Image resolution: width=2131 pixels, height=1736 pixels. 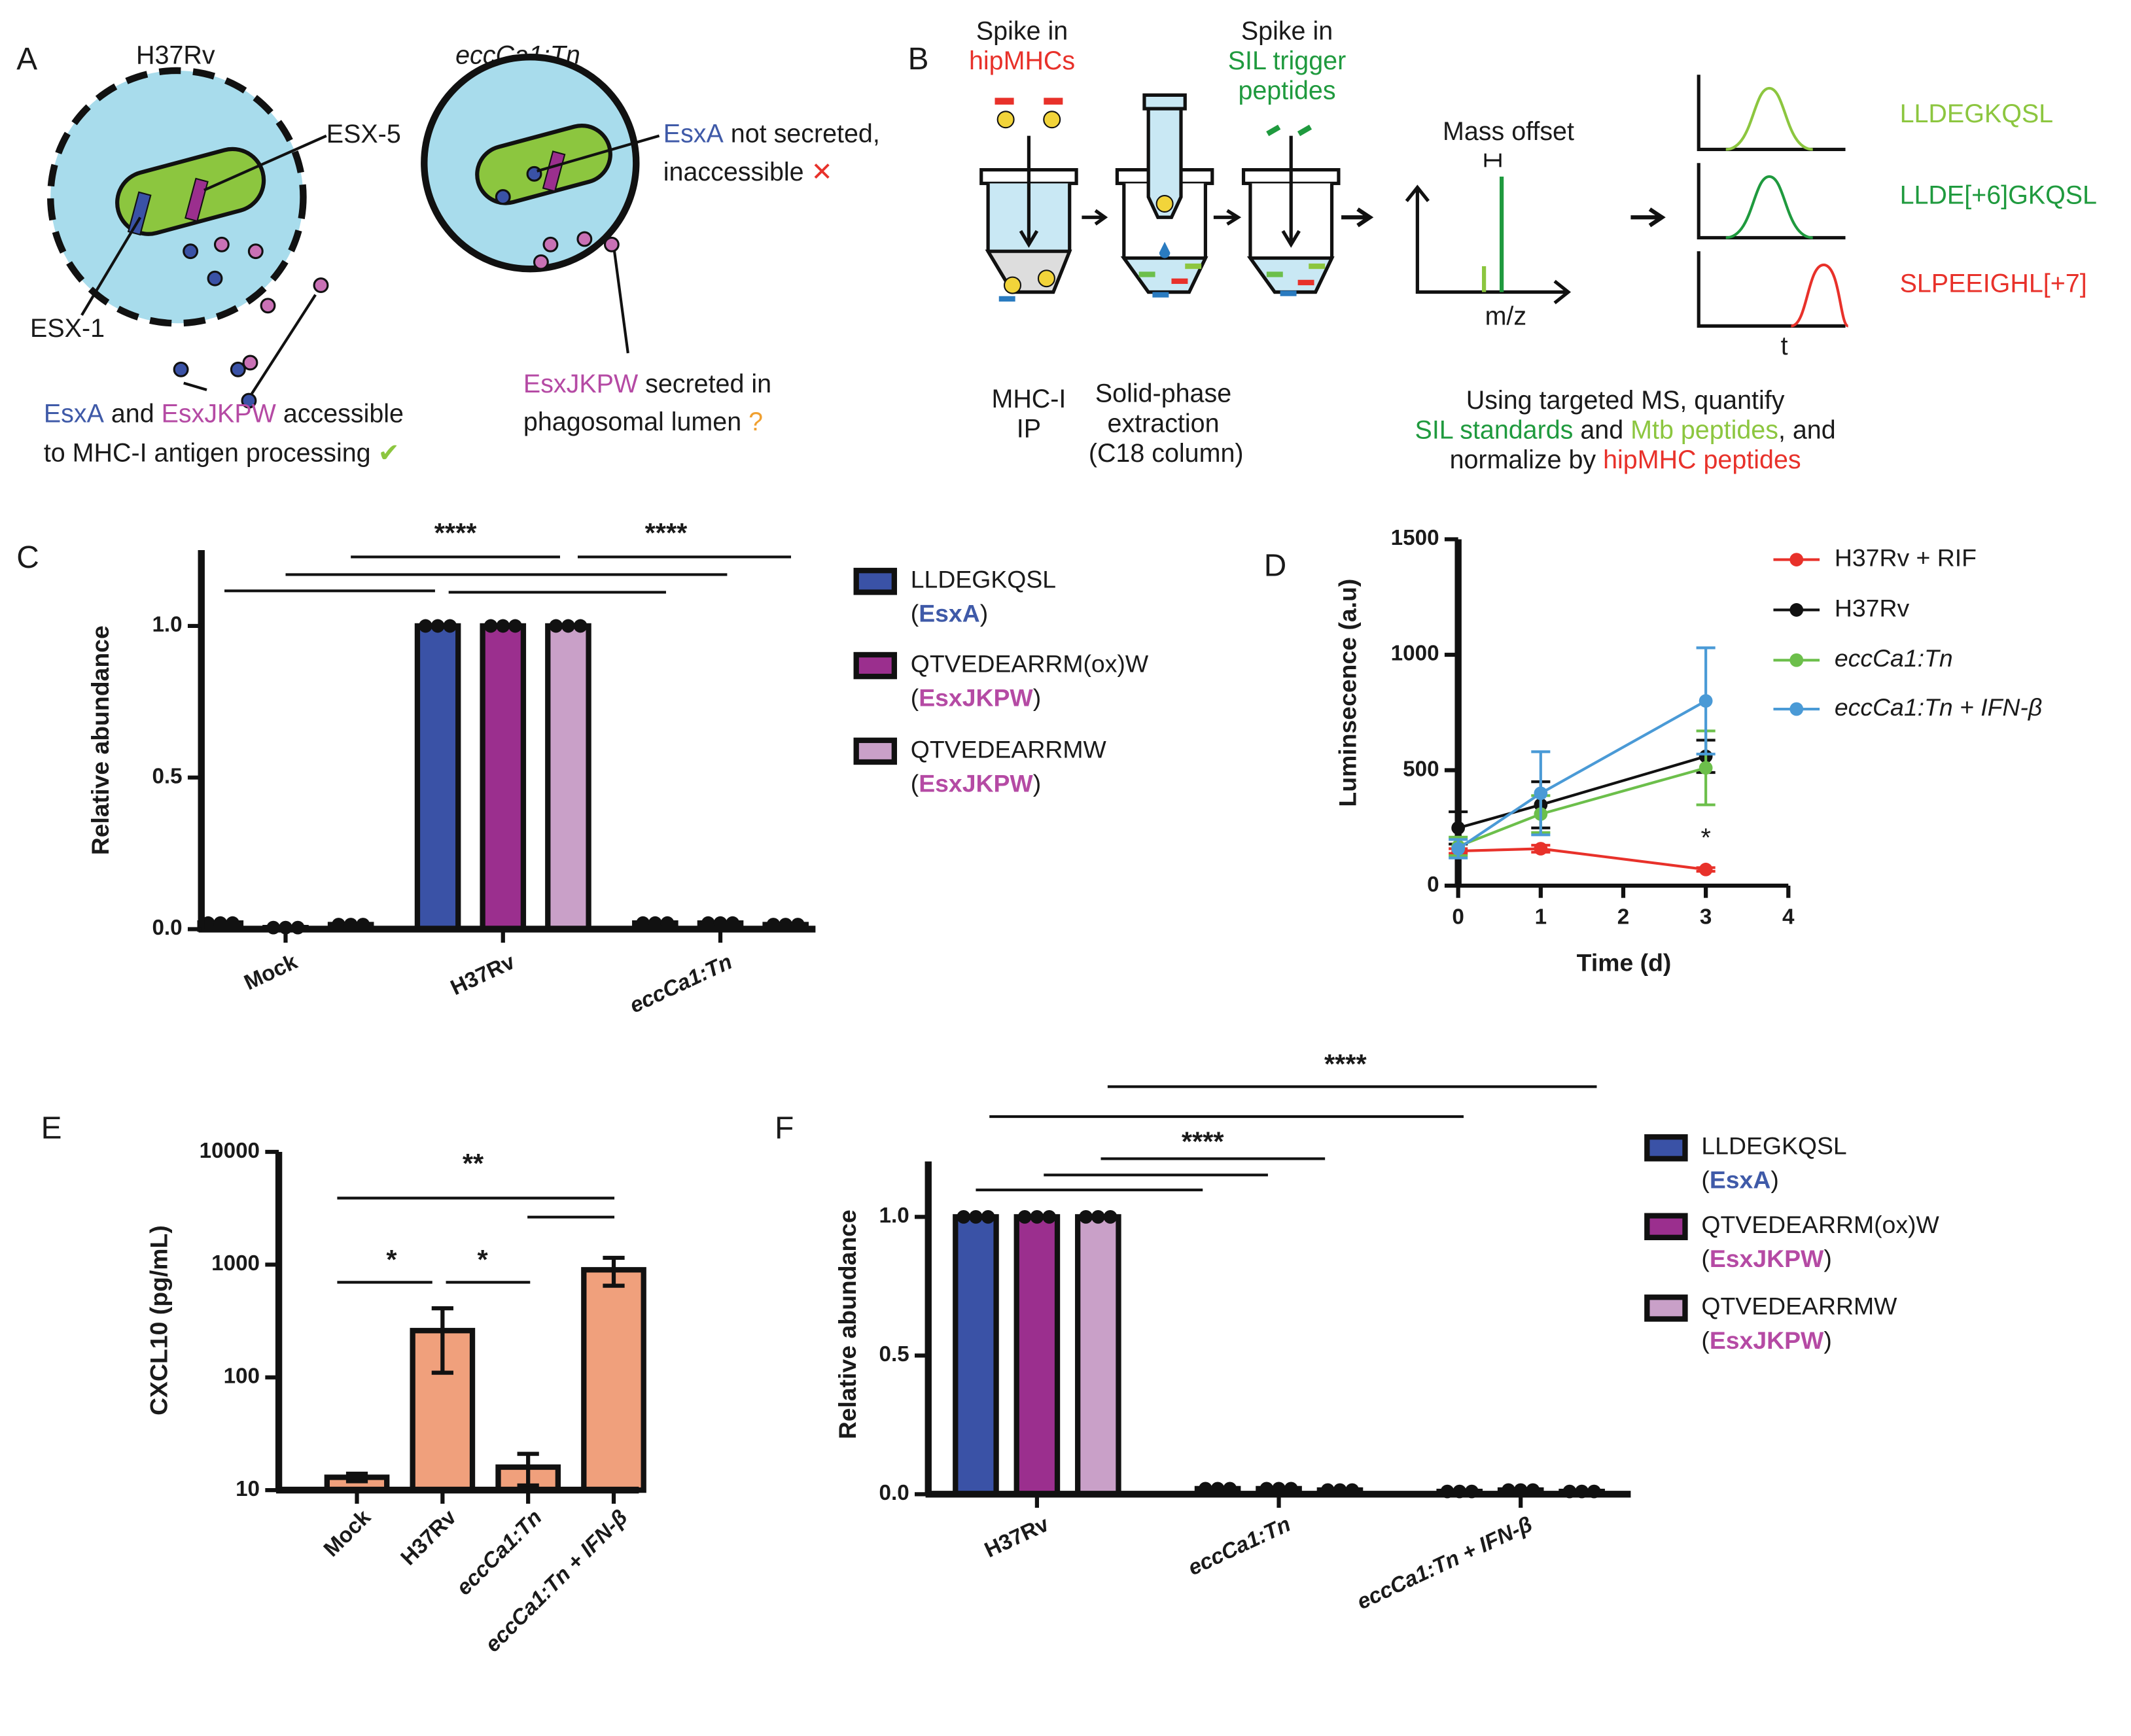 I want to click on label: ESX-5, so click(x=363, y=134).